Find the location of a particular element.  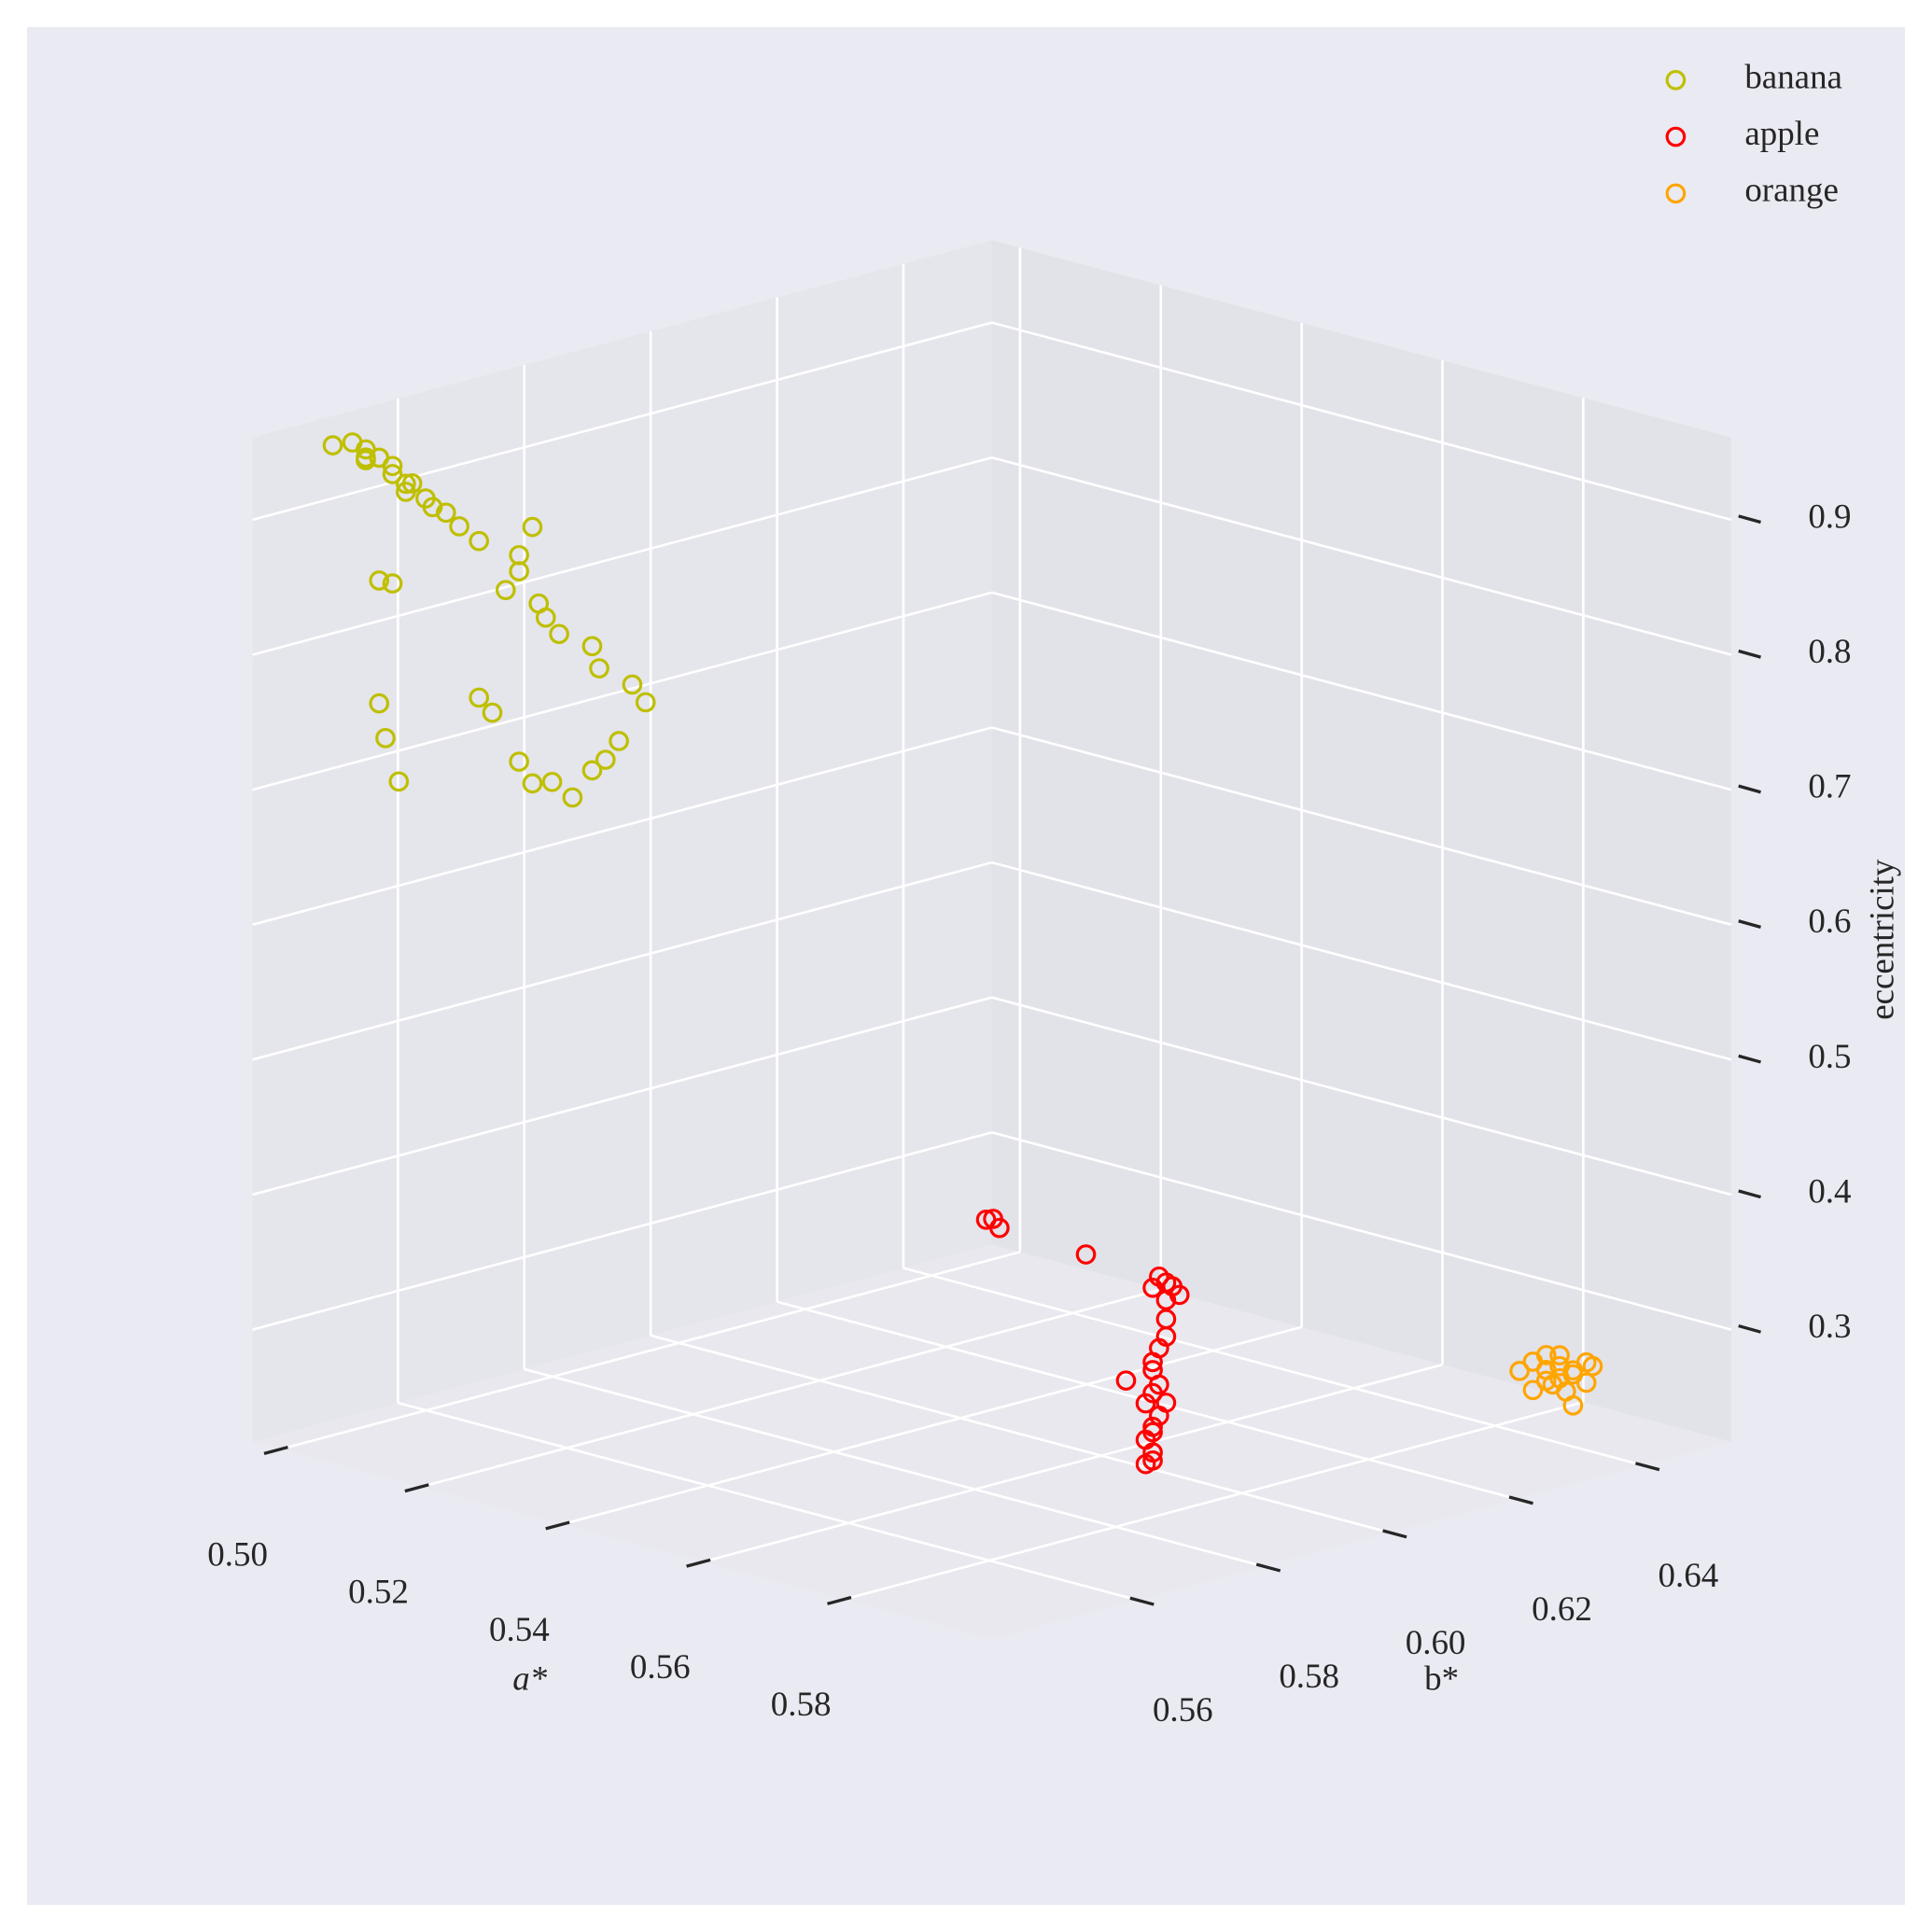

z-tick-label: 0.9 is located at coordinates (1829, 516).